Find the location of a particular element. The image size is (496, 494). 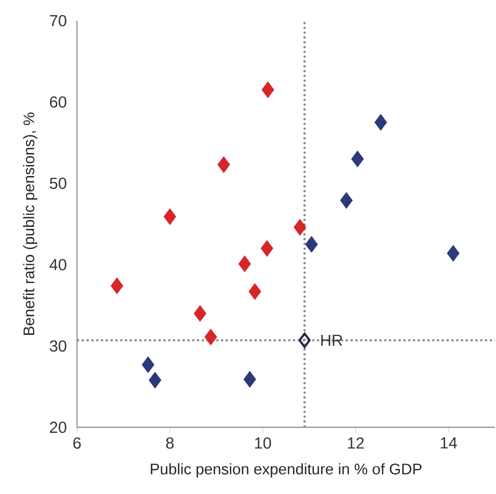

x-tick-label: 10 is located at coordinates (263, 443).